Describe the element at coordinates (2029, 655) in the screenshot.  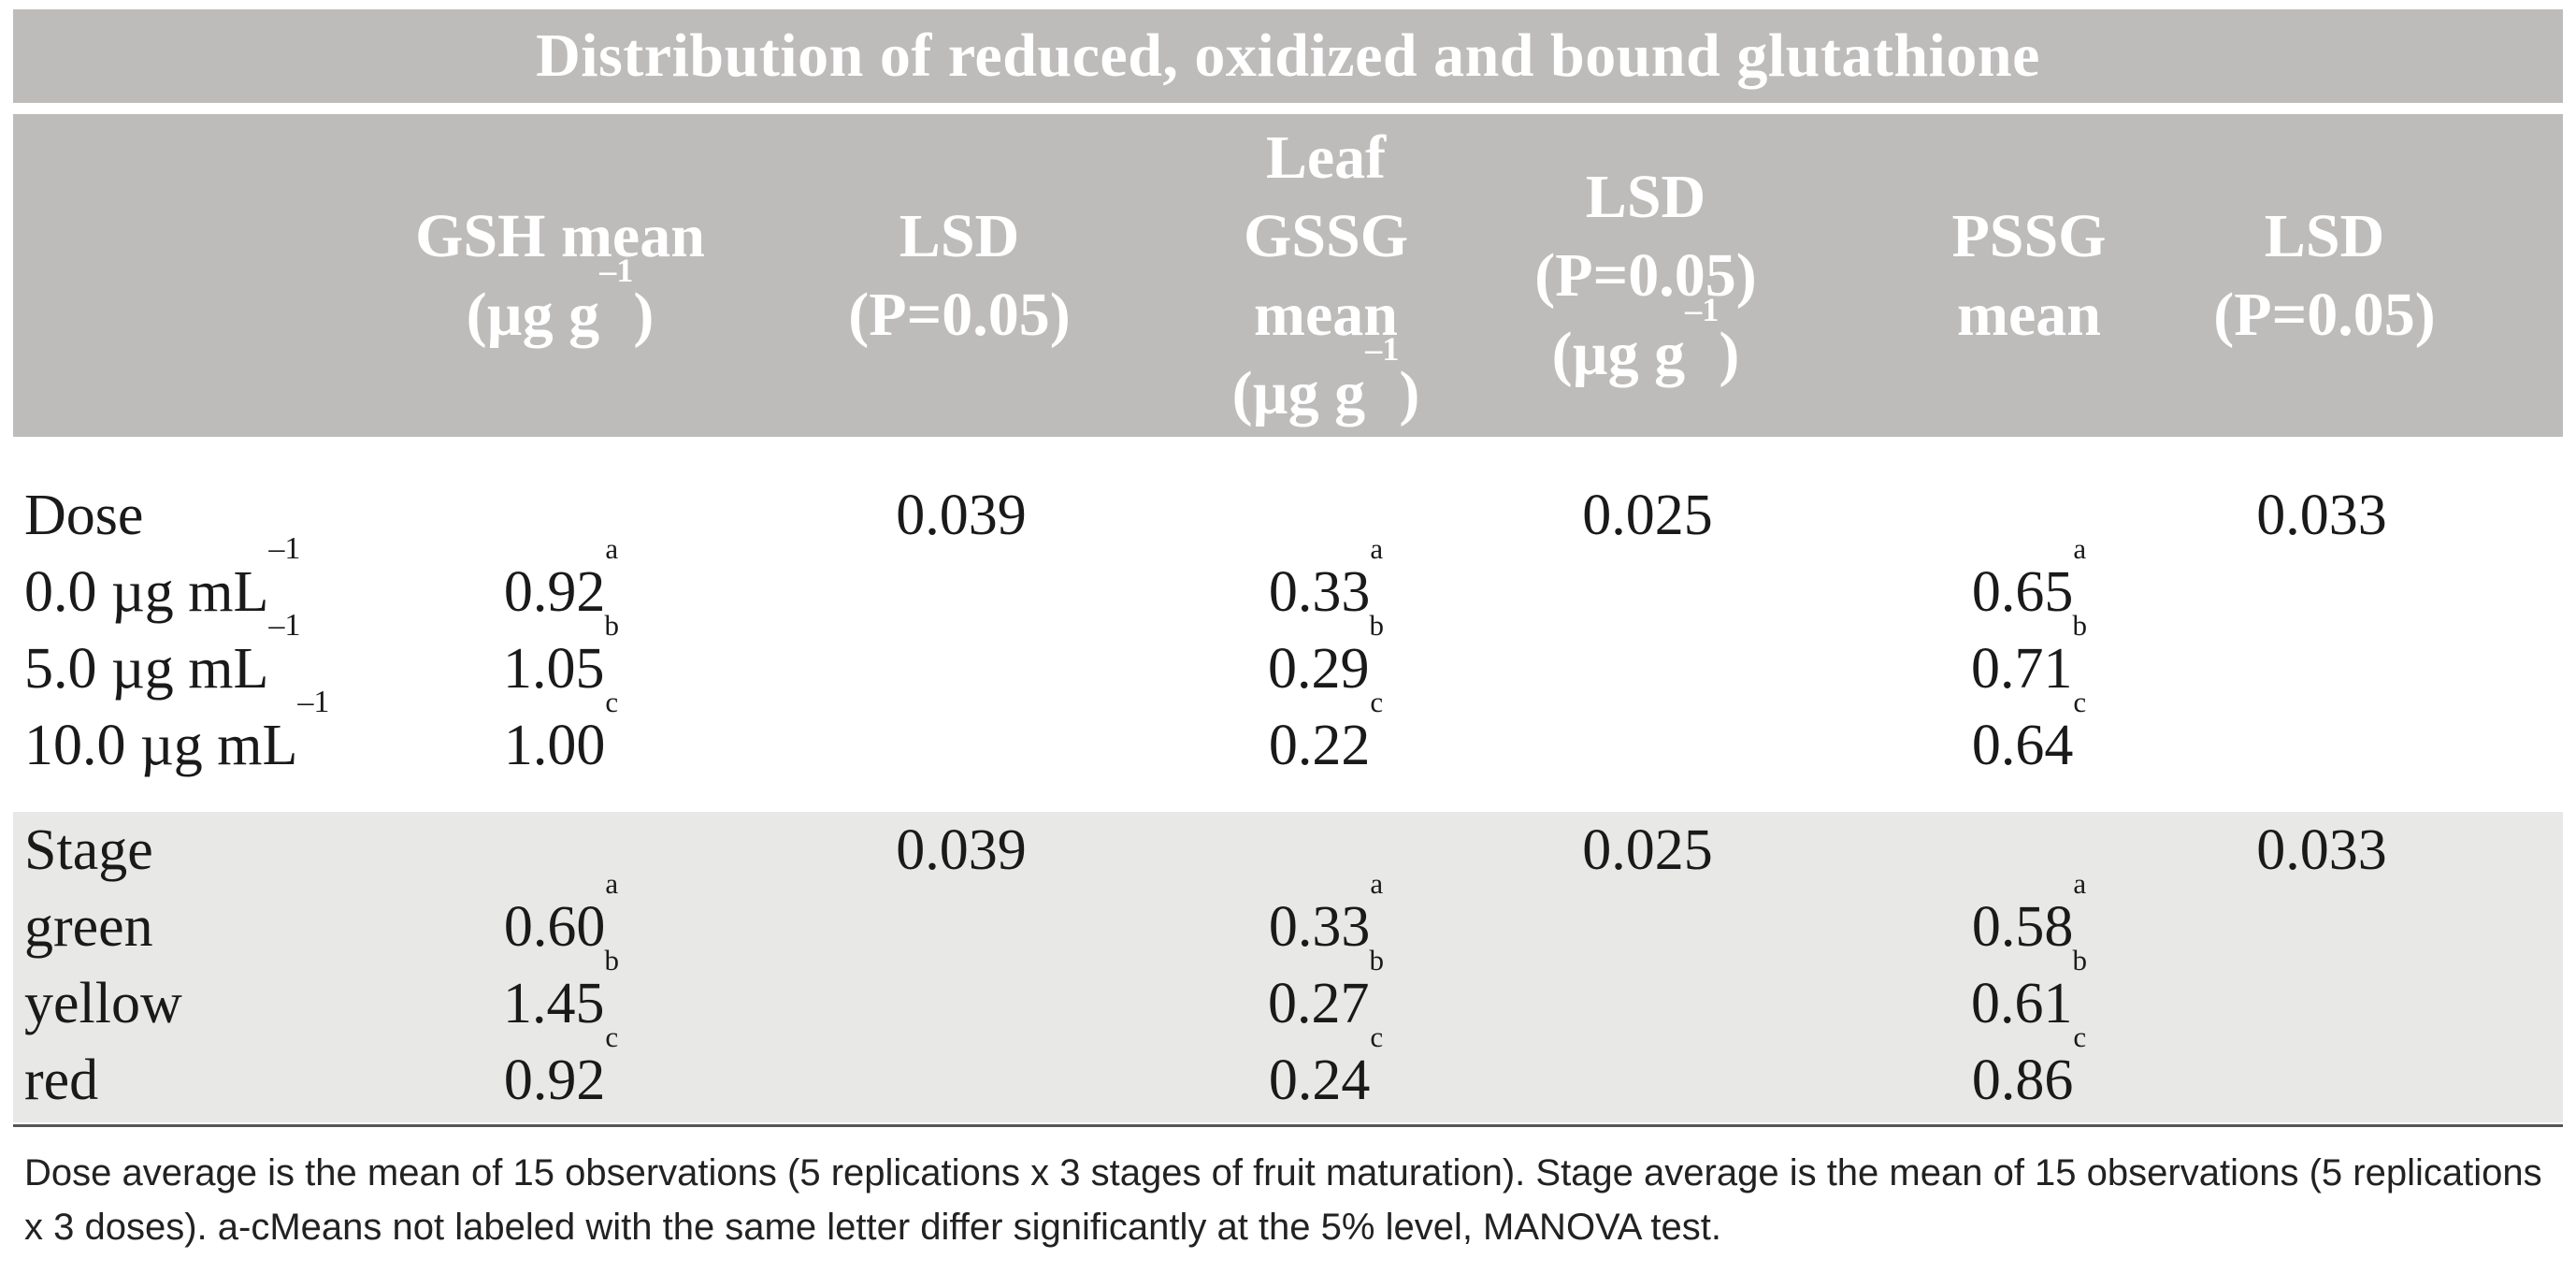
I see `pssg-value: 0.71b` at that location.